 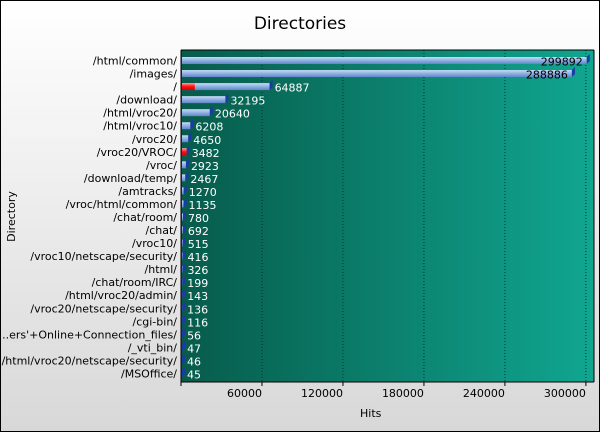 I want to click on chart-title: Directories, so click(x=300, y=24).